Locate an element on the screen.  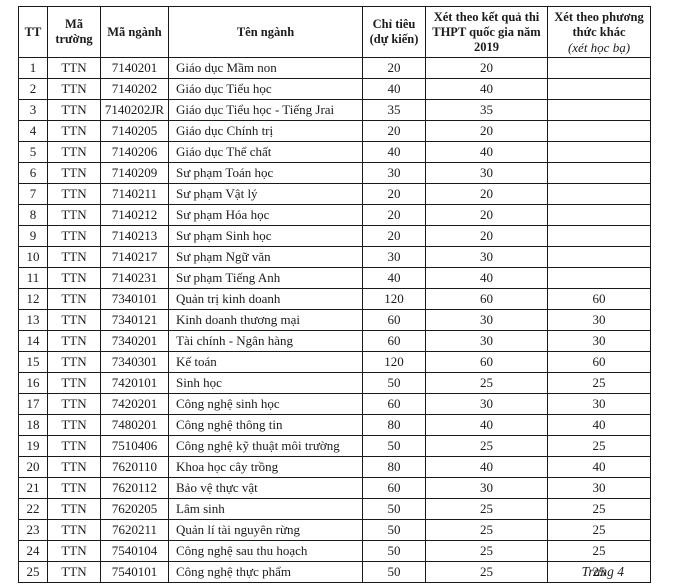
major-code-cell: 7140205 is located at coordinates (134, 131).